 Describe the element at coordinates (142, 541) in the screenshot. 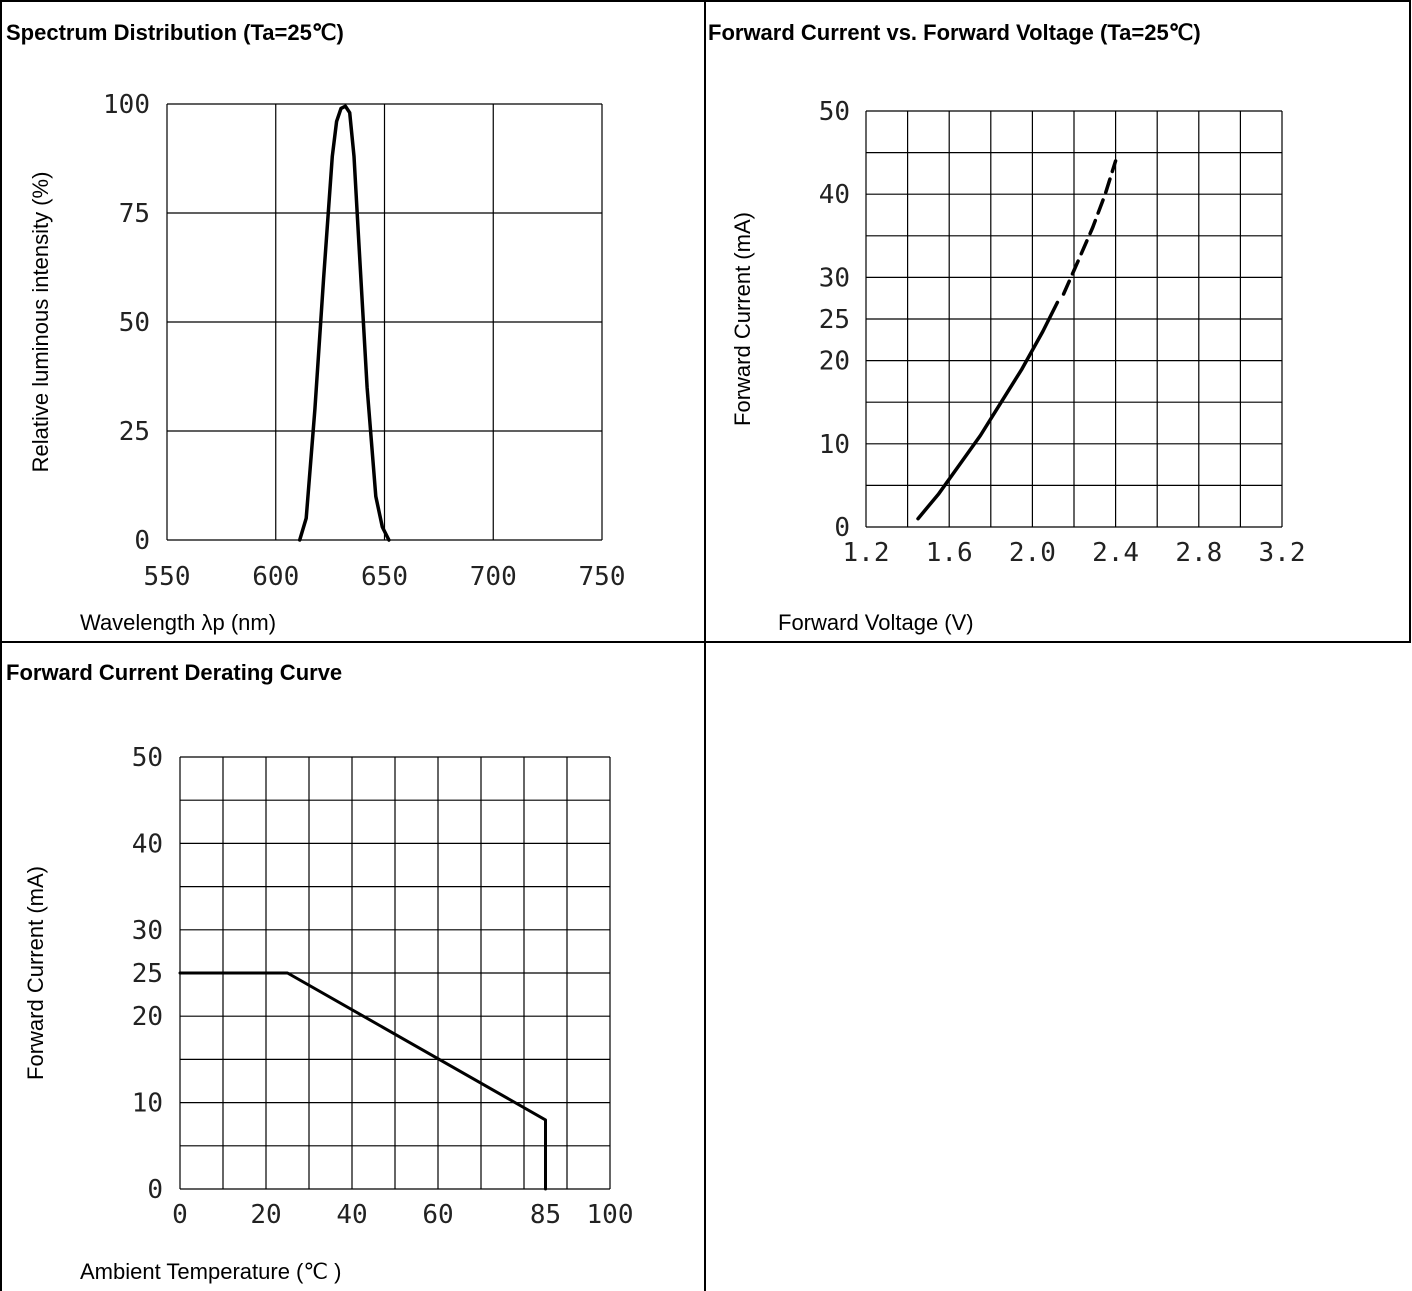

I see `spectrum-y-tick-label: 0` at that location.